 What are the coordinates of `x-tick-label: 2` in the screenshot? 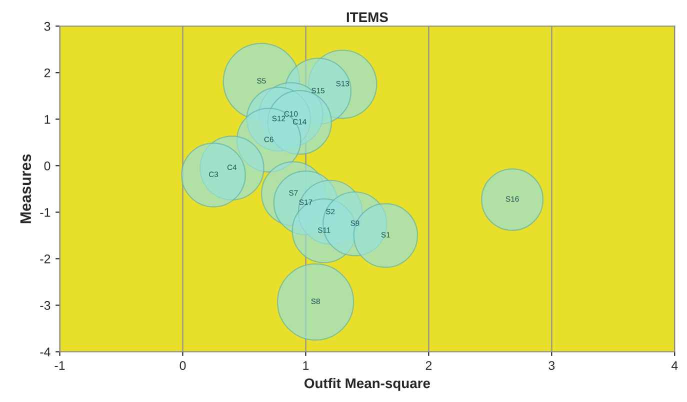 It's located at (429, 365).